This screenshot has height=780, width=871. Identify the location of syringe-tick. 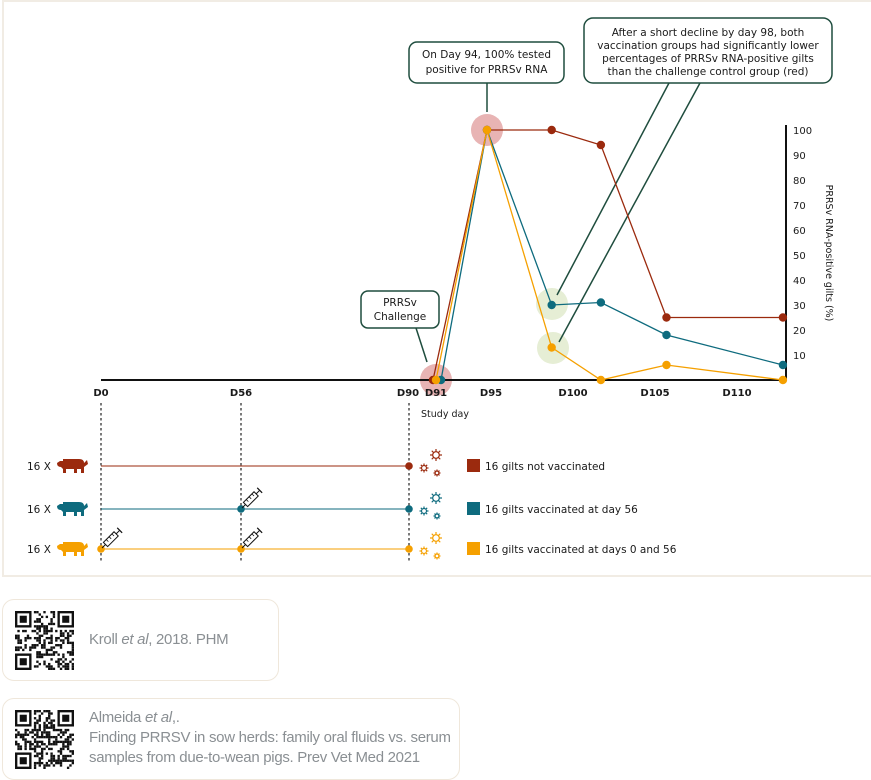
(250, 498).